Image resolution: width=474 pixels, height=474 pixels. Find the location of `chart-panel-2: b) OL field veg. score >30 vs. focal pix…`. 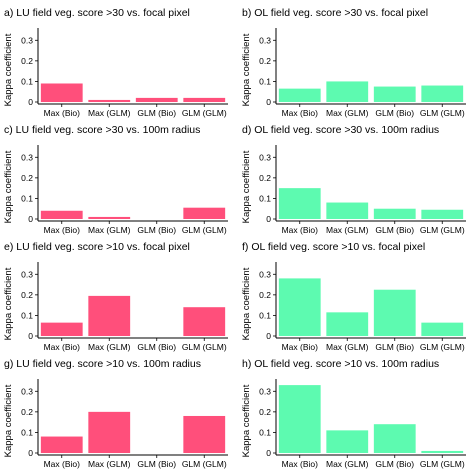

chart-panel-2: b) OL field veg. score >30 vs. focal pix… is located at coordinates (353, 62).